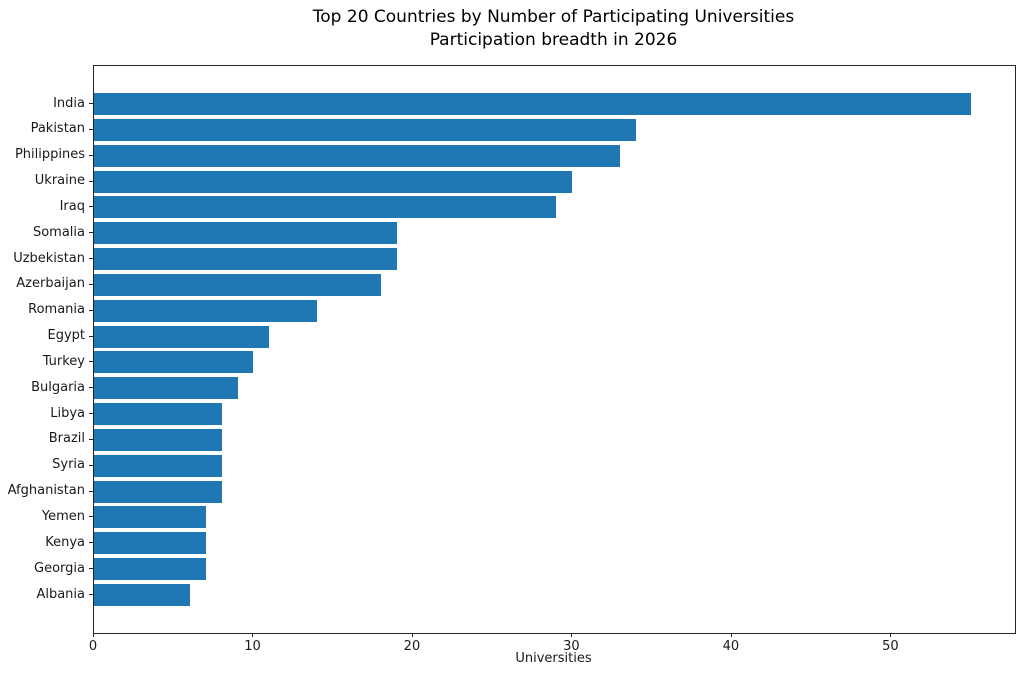  I want to click on y-tick-label: Bulgaria, so click(58, 387).